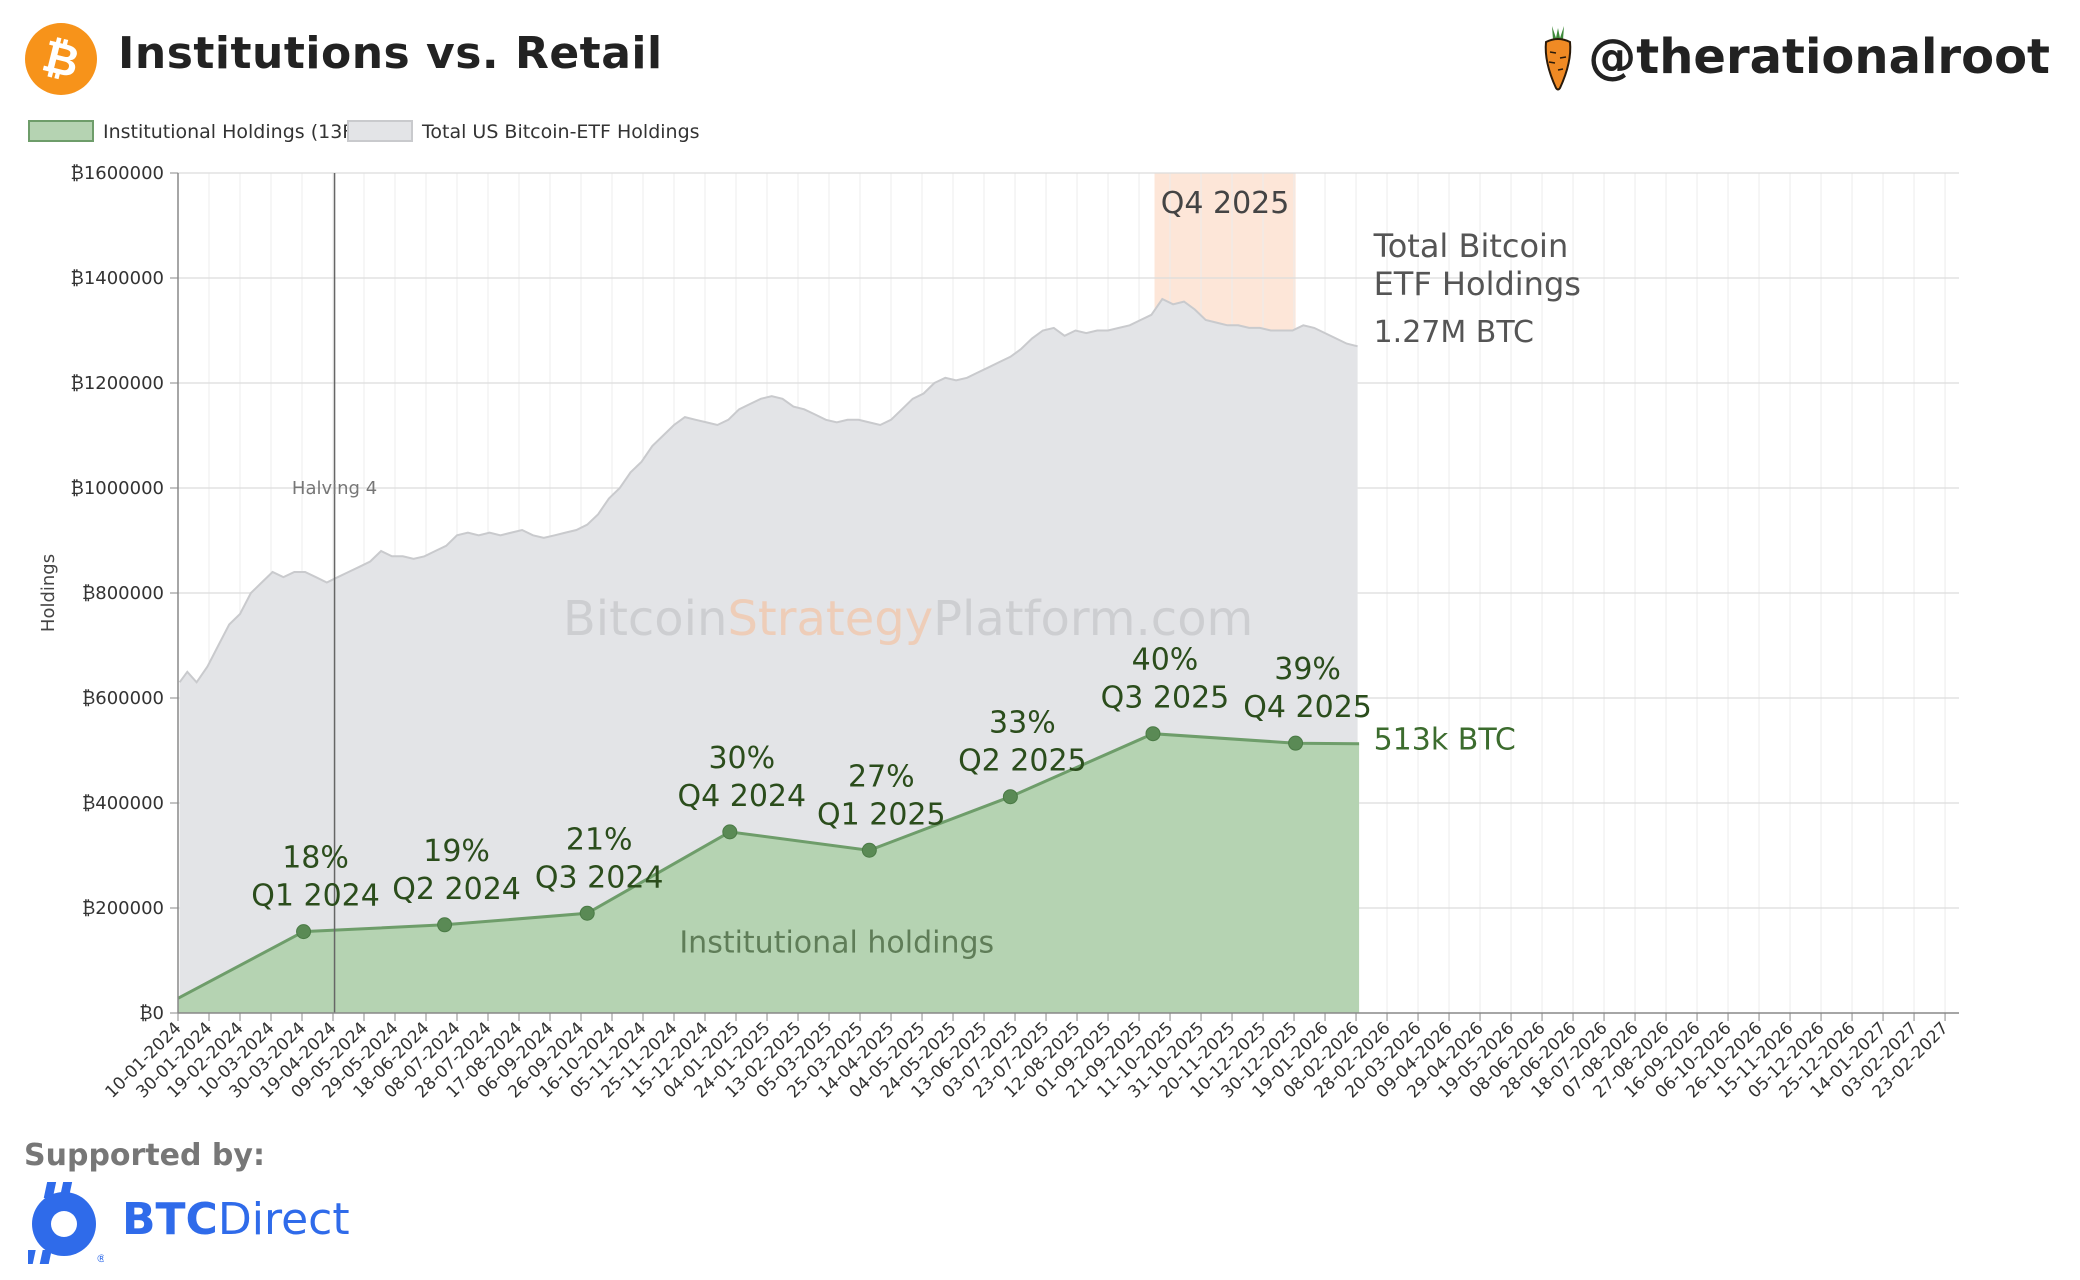  I want to click on legend-swatch-etf, so click(380, 131).